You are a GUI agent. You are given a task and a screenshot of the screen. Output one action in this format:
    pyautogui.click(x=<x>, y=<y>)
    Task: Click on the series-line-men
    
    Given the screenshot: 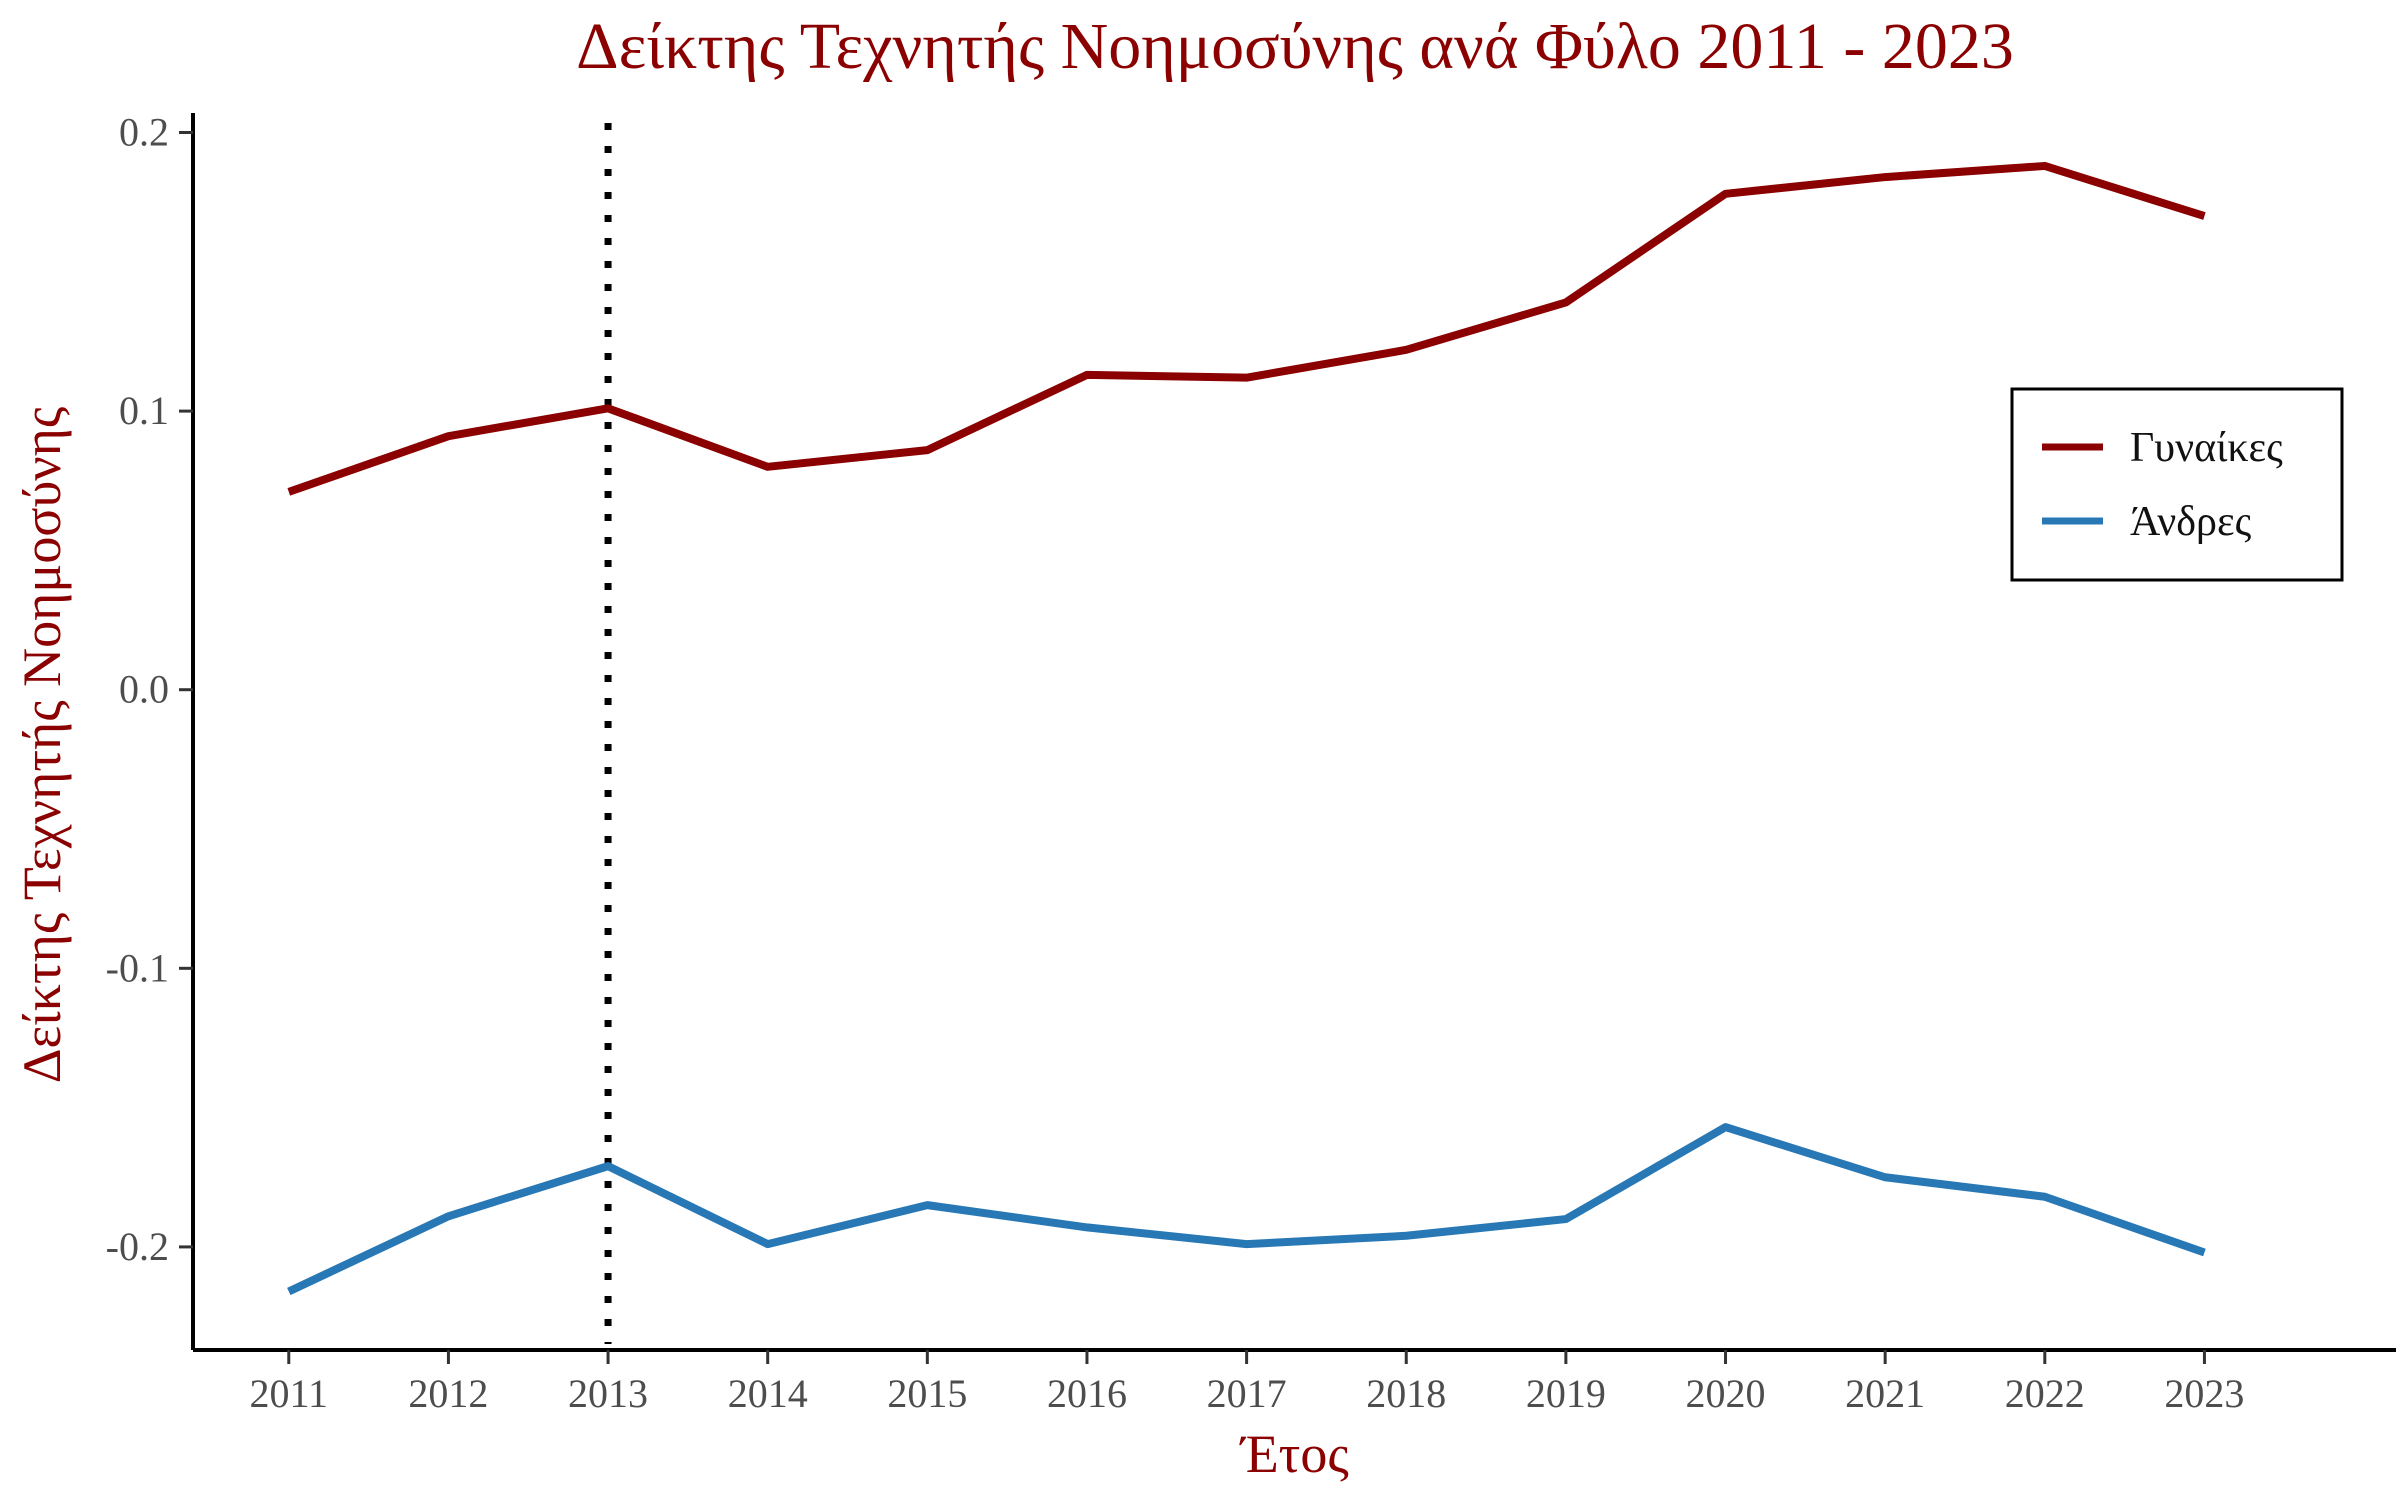 What is the action you would take?
    pyautogui.click(x=1246, y=1209)
    